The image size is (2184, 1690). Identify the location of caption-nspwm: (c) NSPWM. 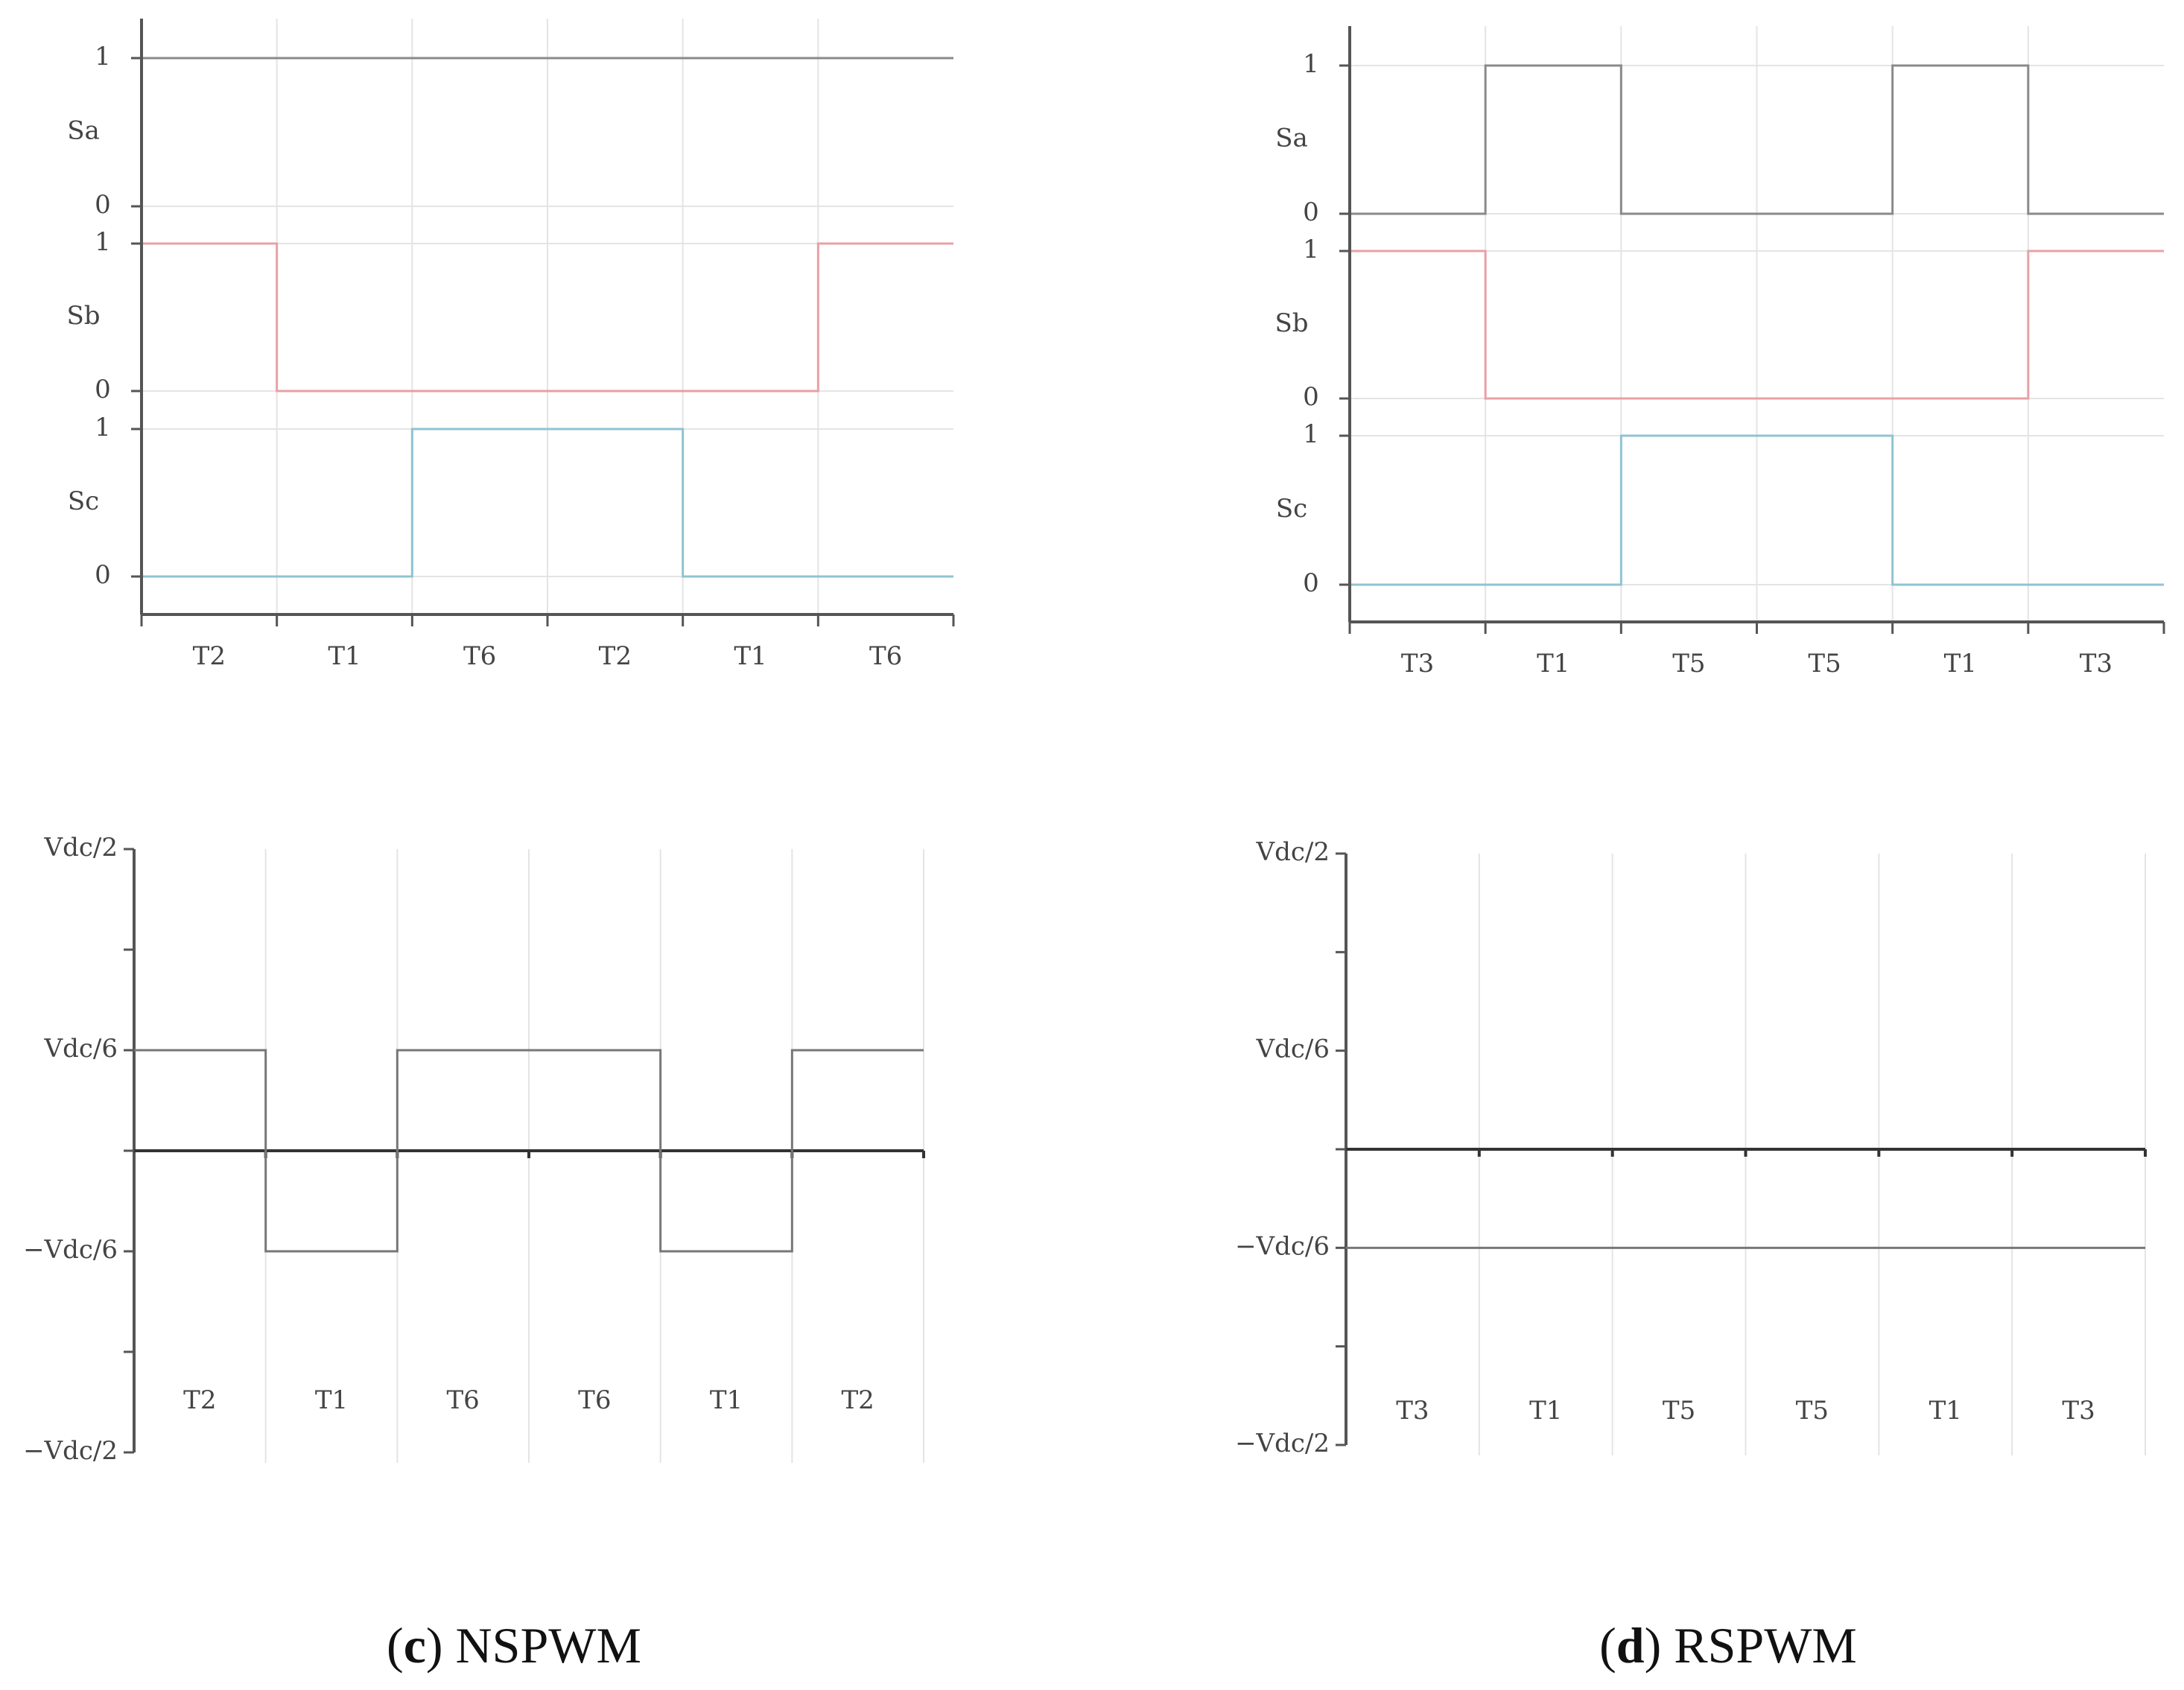
(514, 1645).